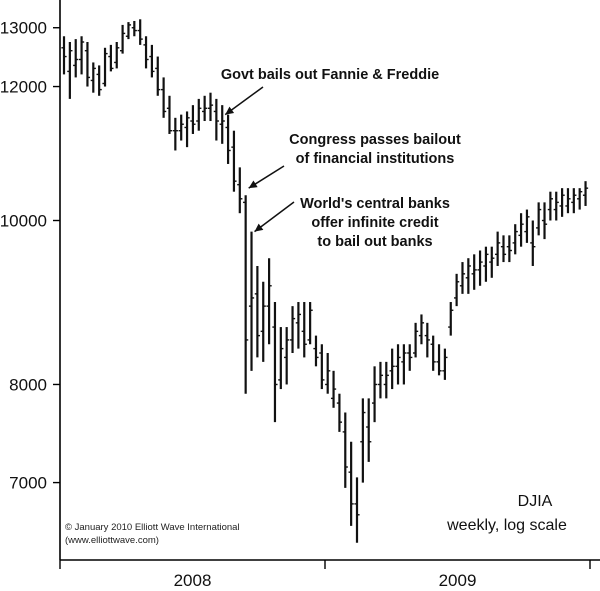 The width and height of the screenshot is (600, 591). What do you see at coordinates (28, 384) in the screenshot?
I see `y-tick-label: 8000` at bounding box center [28, 384].